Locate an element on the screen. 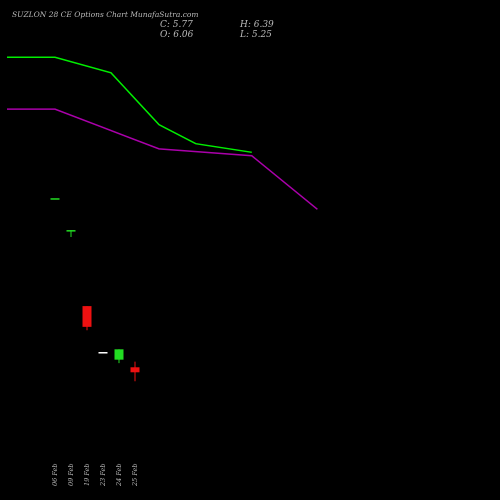 This screenshot has width=500, height=500. x-tick-label: 19 Feb is located at coordinates (87, 475).